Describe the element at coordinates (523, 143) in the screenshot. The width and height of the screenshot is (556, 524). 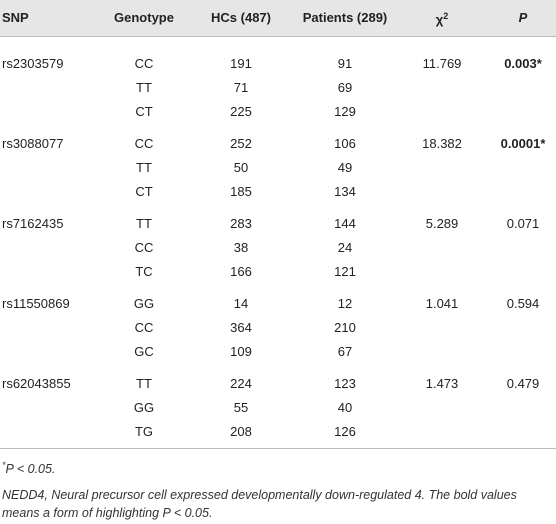
I see `p-cell: 0.0001*` at that location.